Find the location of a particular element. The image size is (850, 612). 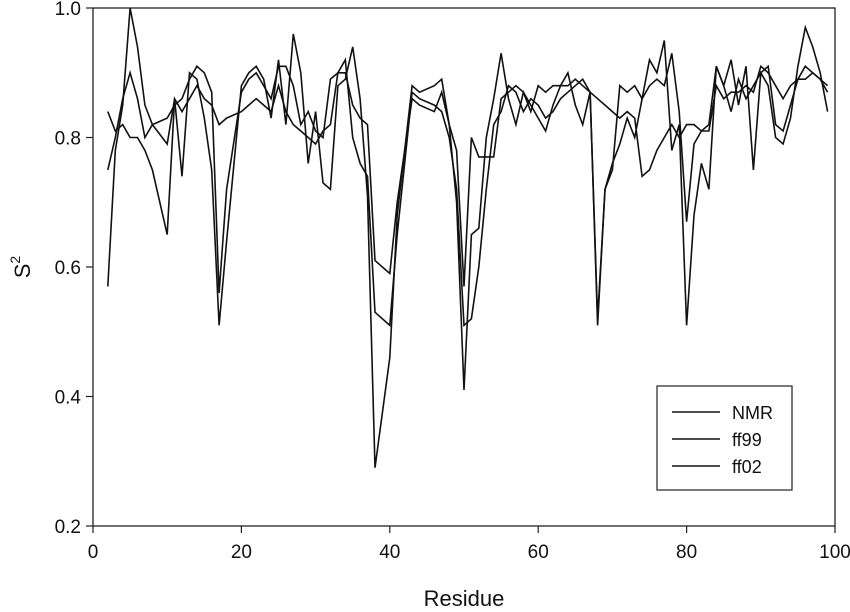

y-tick-label: 1.0 is located at coordinates (68, 10).